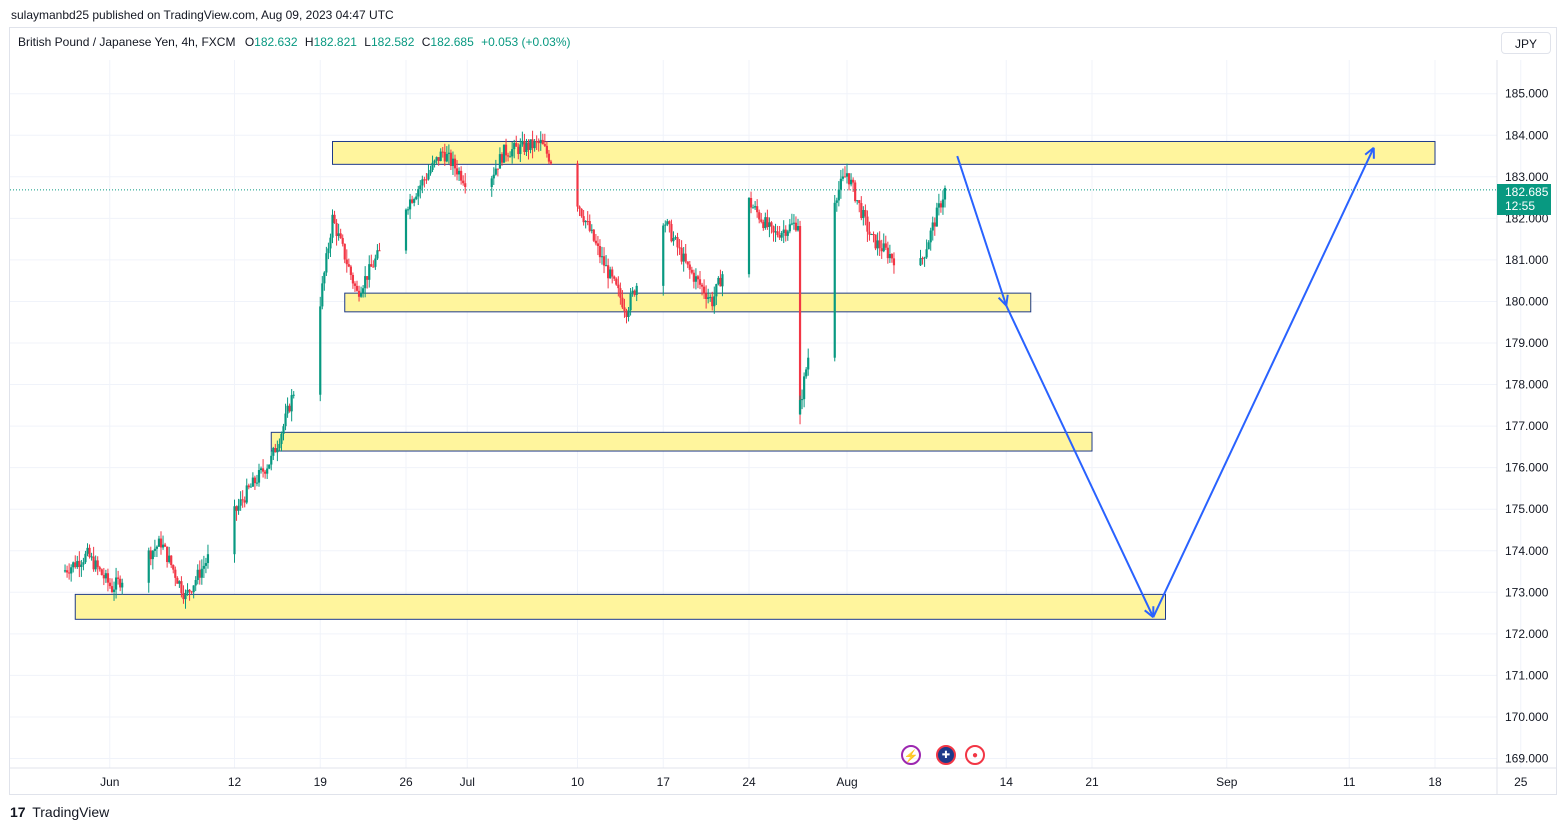 The width and height of the screenshot is (1567, 831). What do you see at coordinates (1527, 385) in the screenshot?
I see `price-tick-label: 178.000` at bounding box center [1527, 385].